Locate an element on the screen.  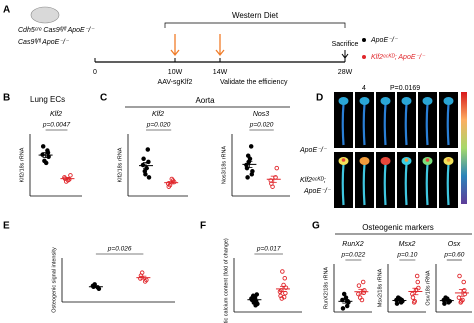
end-label: Sacrifice is located at coordinates (345, 44).